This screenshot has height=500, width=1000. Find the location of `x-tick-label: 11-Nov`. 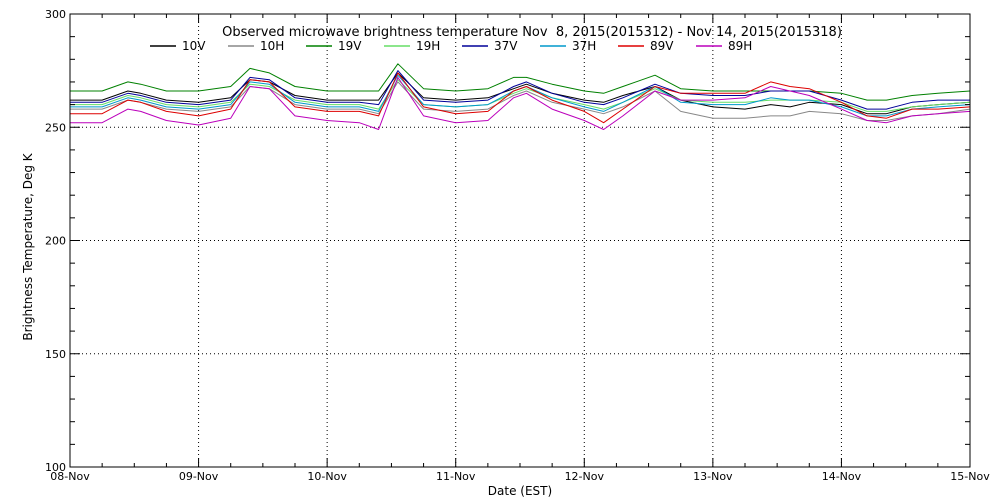

x-tick-label: 11-Nov is located at coordinates (456, 476).